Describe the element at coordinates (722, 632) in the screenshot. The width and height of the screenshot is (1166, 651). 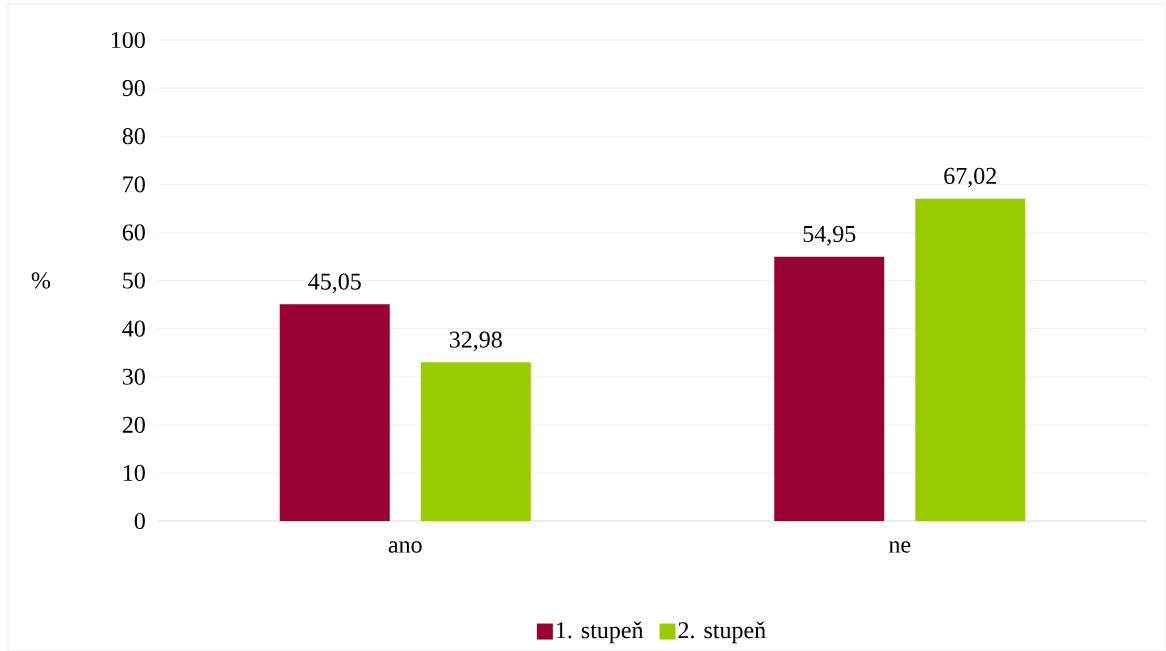
I see `legend-label: 2. stupeň` at that location.